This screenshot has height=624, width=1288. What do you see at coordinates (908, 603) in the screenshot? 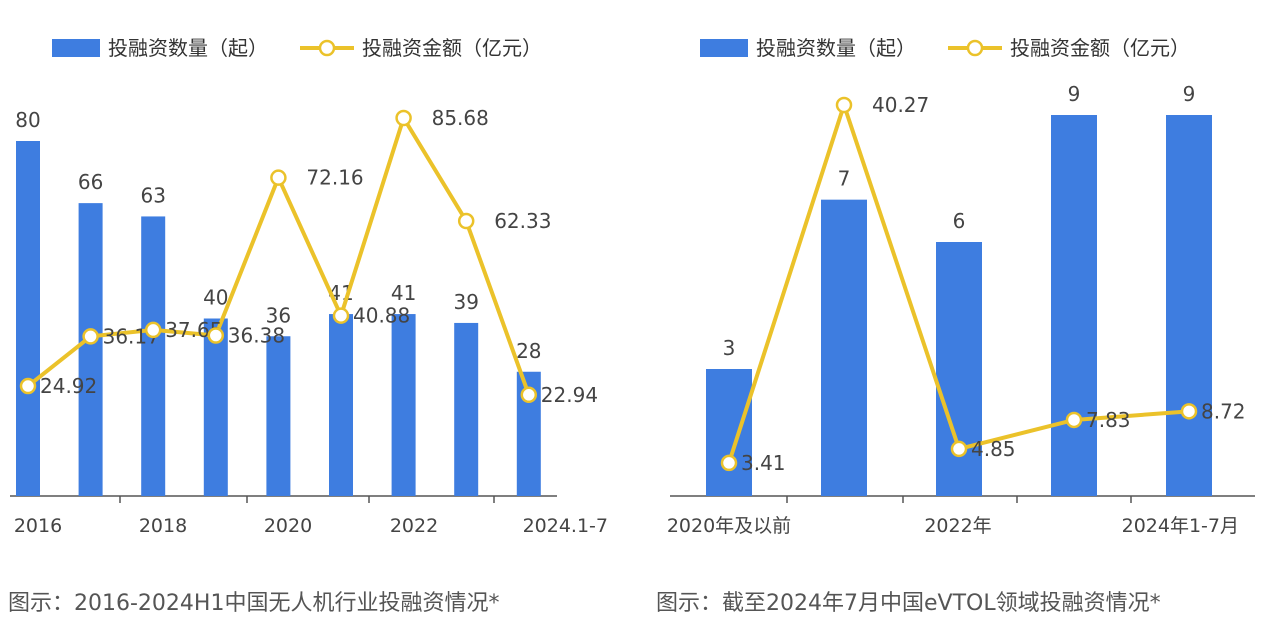
I see `chart-caption: 图示：截至2024年7月中国eVTOL领域投融资情况*` at bounding box center [908, 603].